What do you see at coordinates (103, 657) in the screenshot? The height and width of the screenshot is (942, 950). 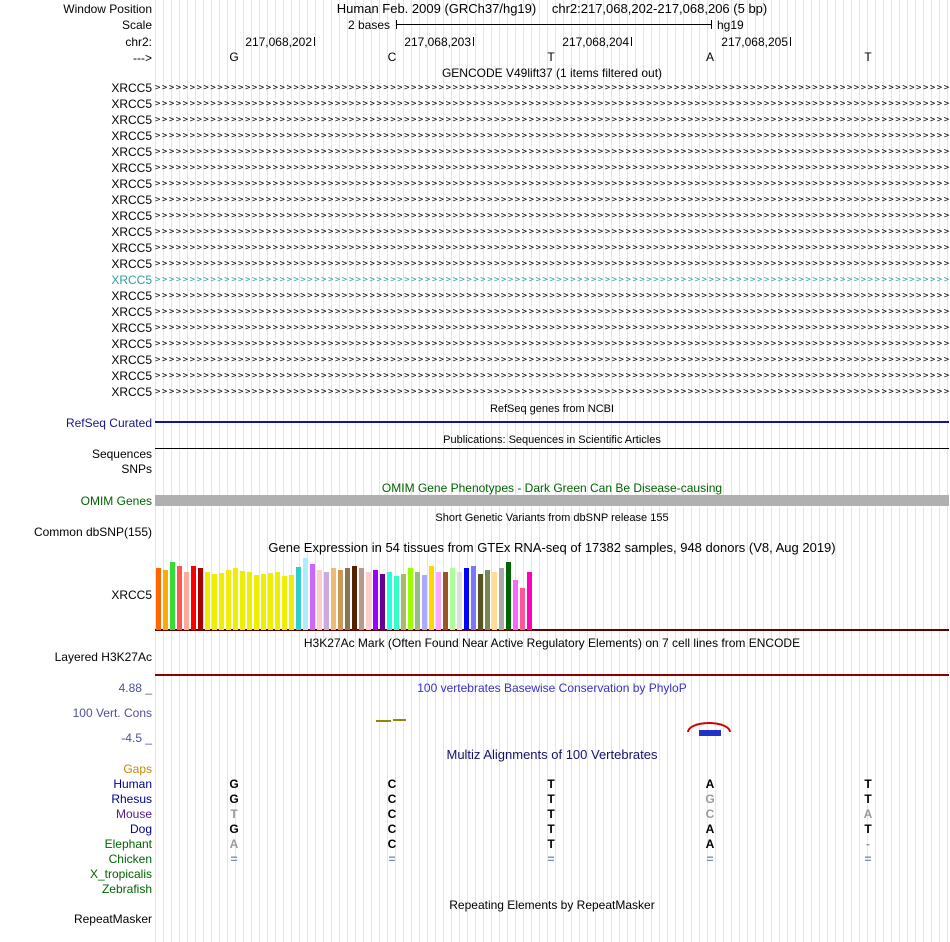 I see `h3k27ac-label: Layered H3K27Ac` at bounding box center [103, 657].